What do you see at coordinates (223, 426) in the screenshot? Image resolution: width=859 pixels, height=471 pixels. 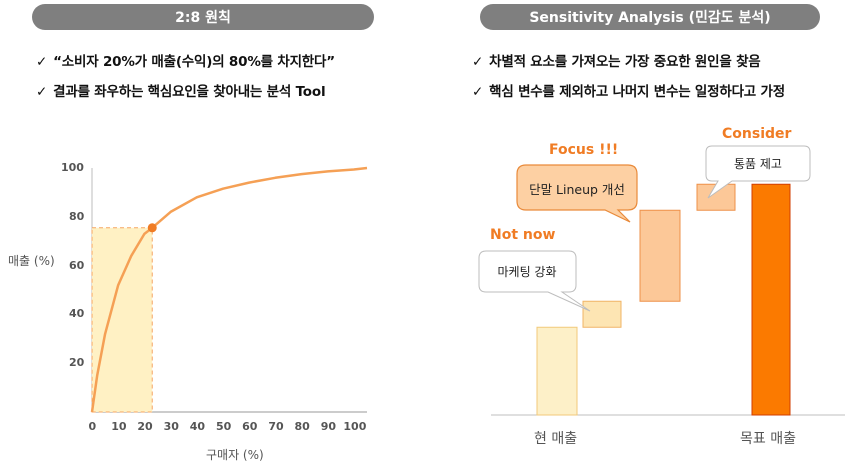 I see `x-tick-label: 50` at bounding box center [223, 426].